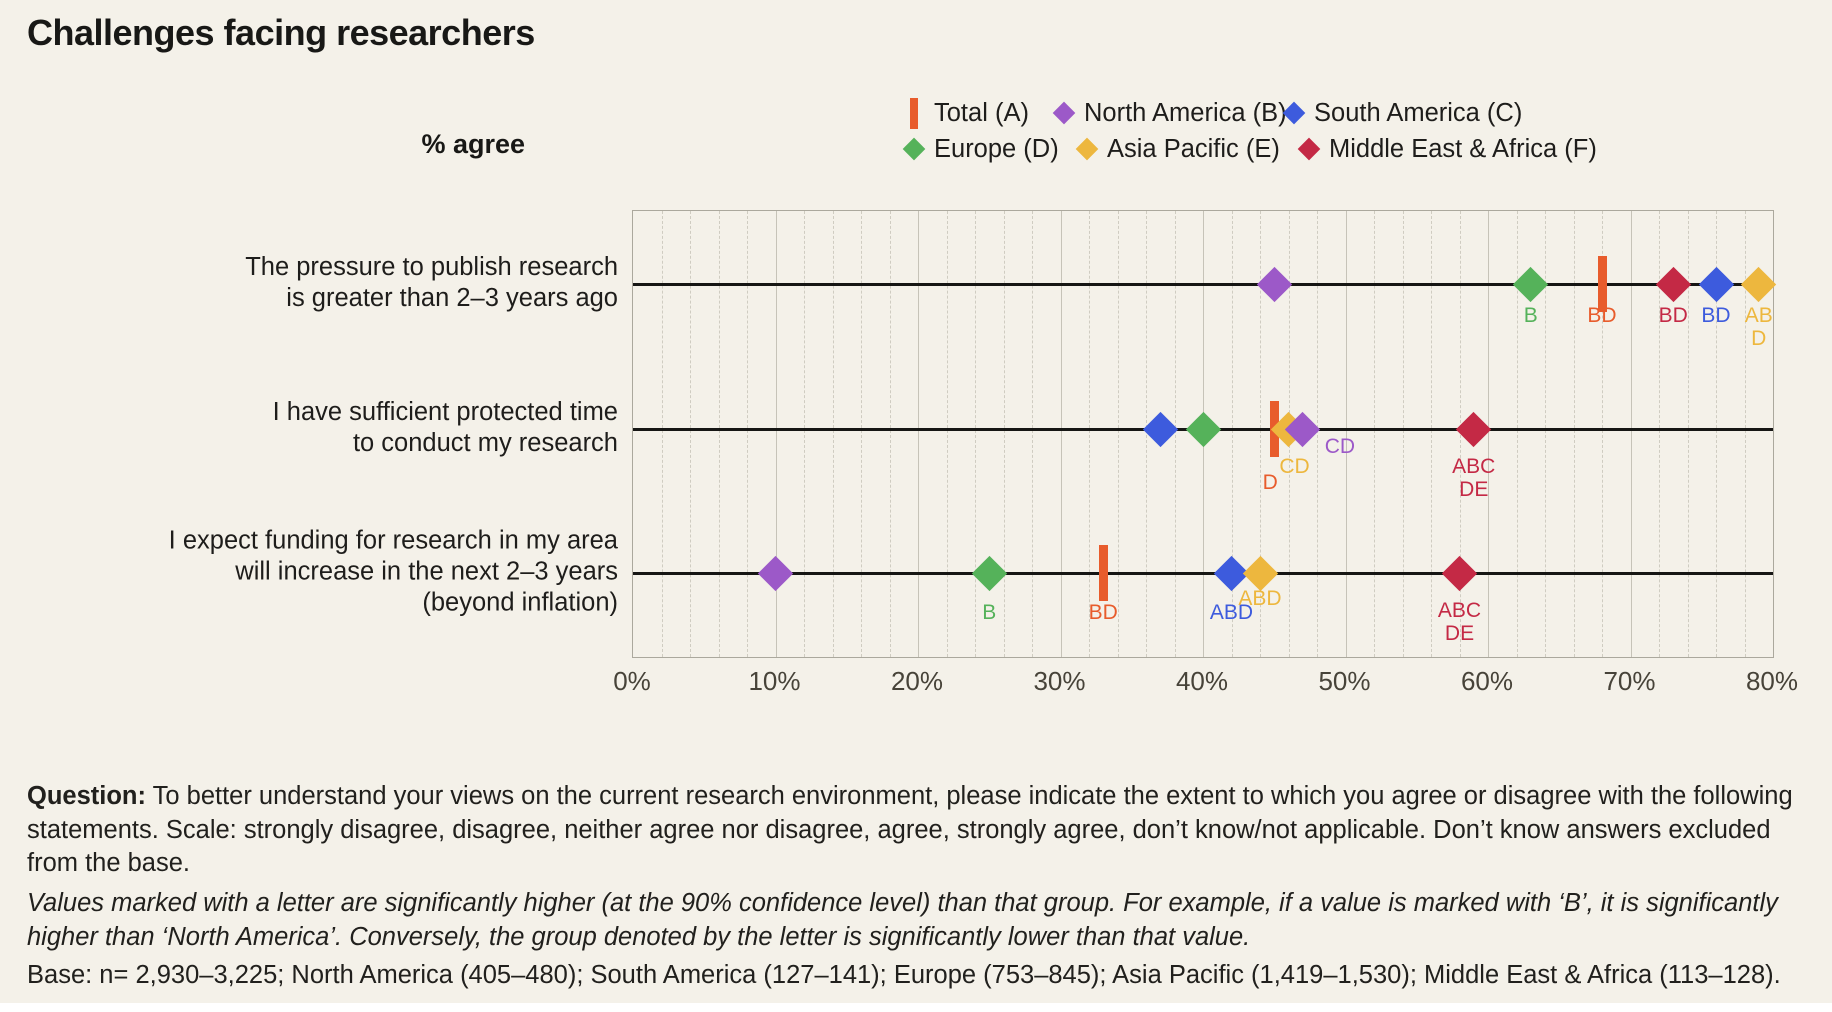  Describe the element at coordinates (281, 32) in the screenshot. I see `page-title: Challenges facing researchers` at that location.